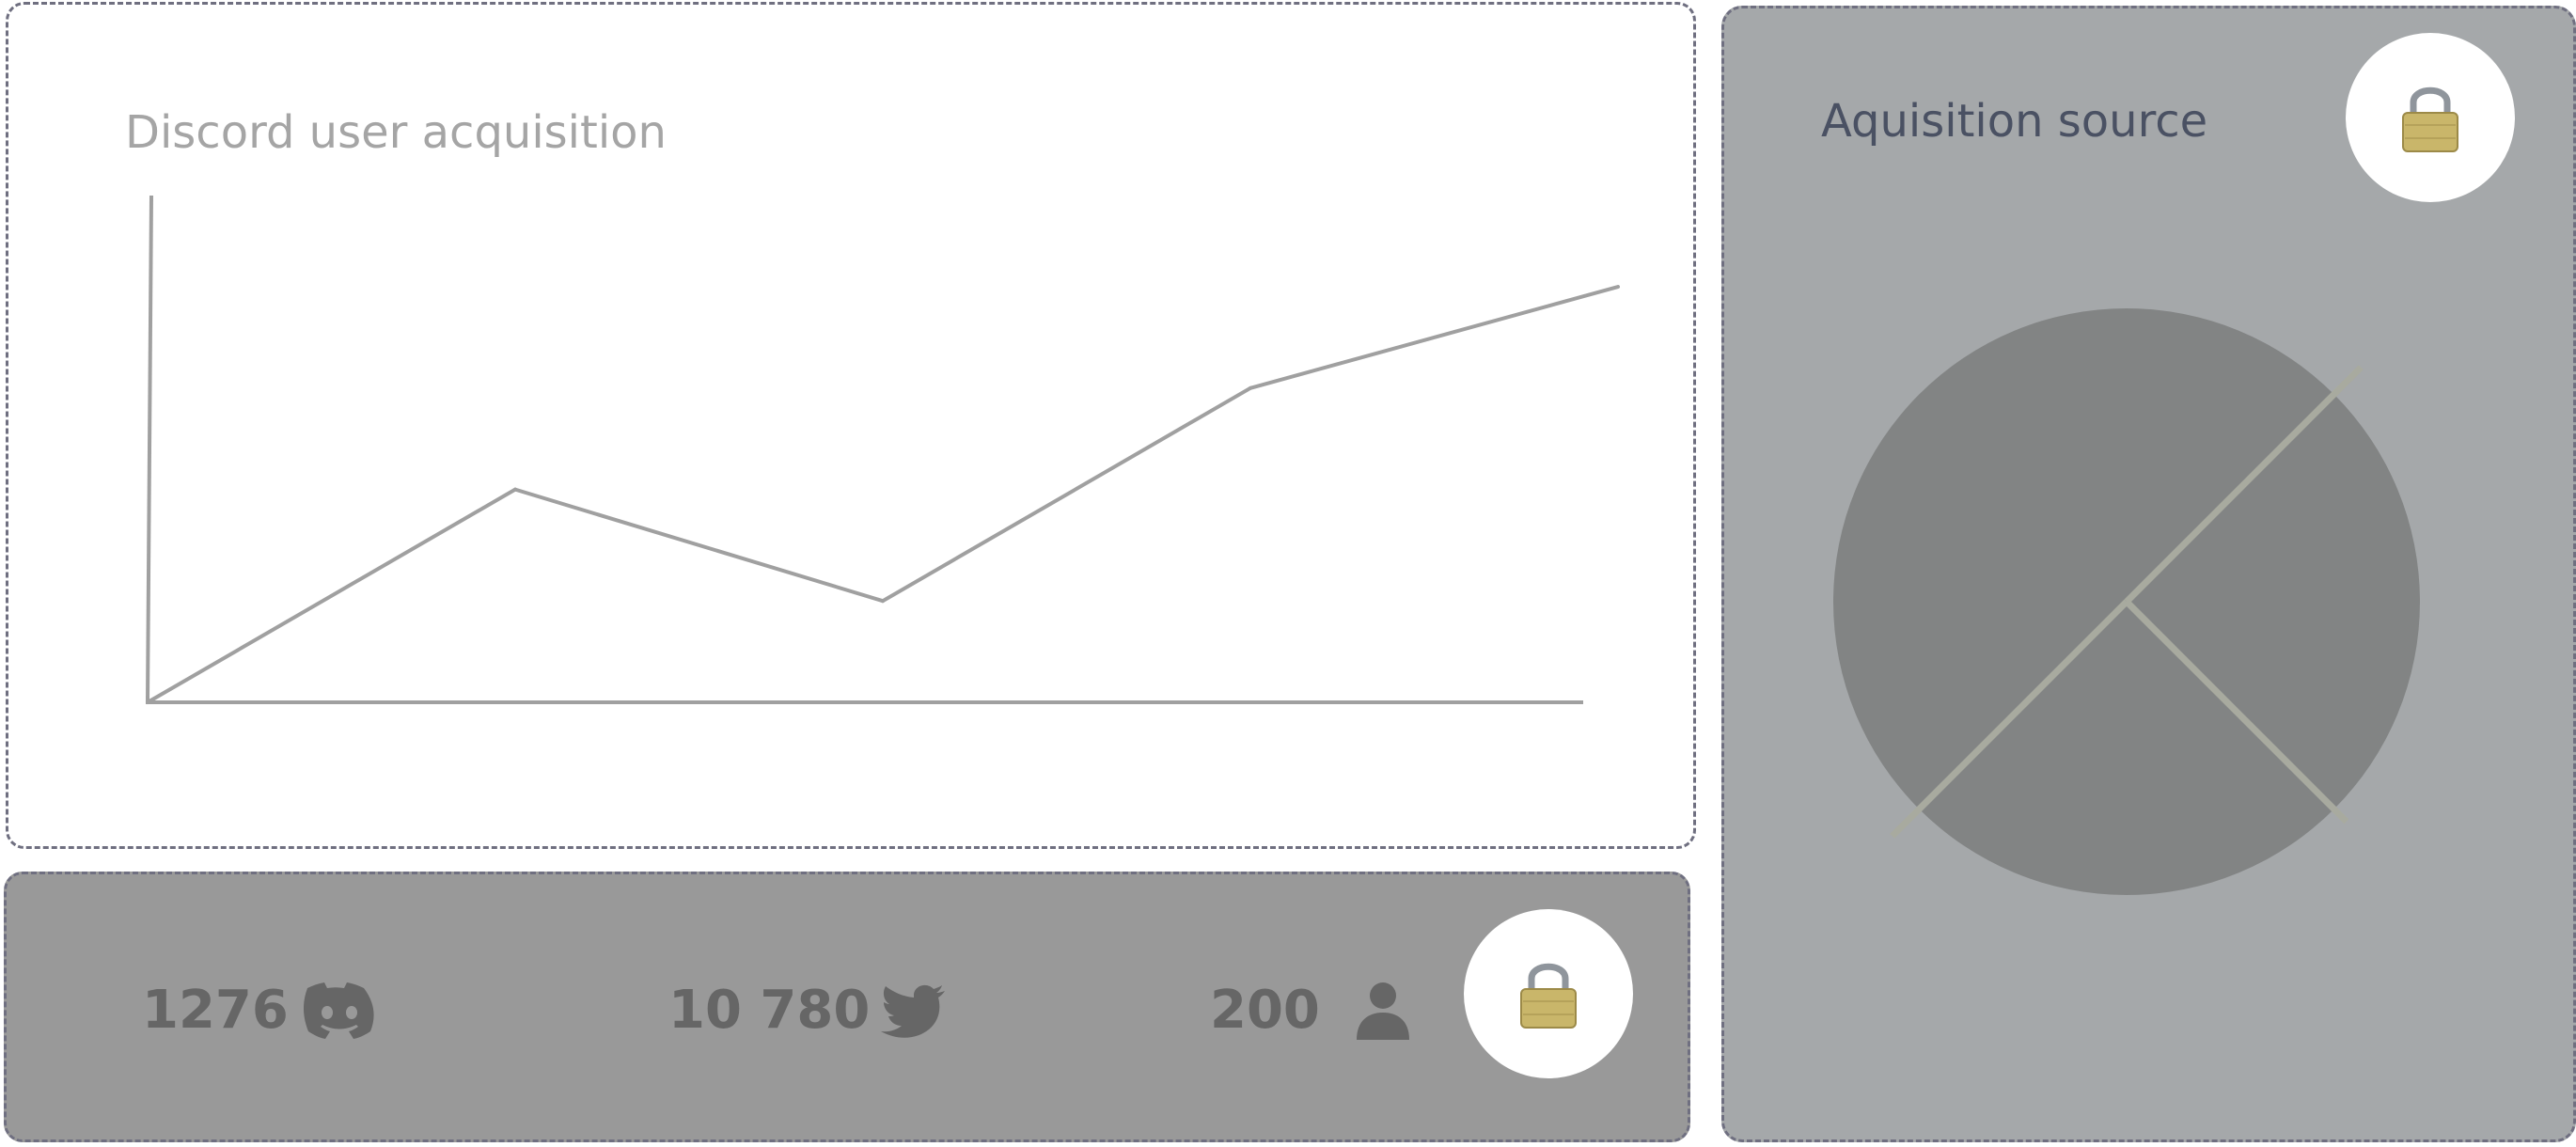  I want to click on users-count: 200, so click(1265, 1010).